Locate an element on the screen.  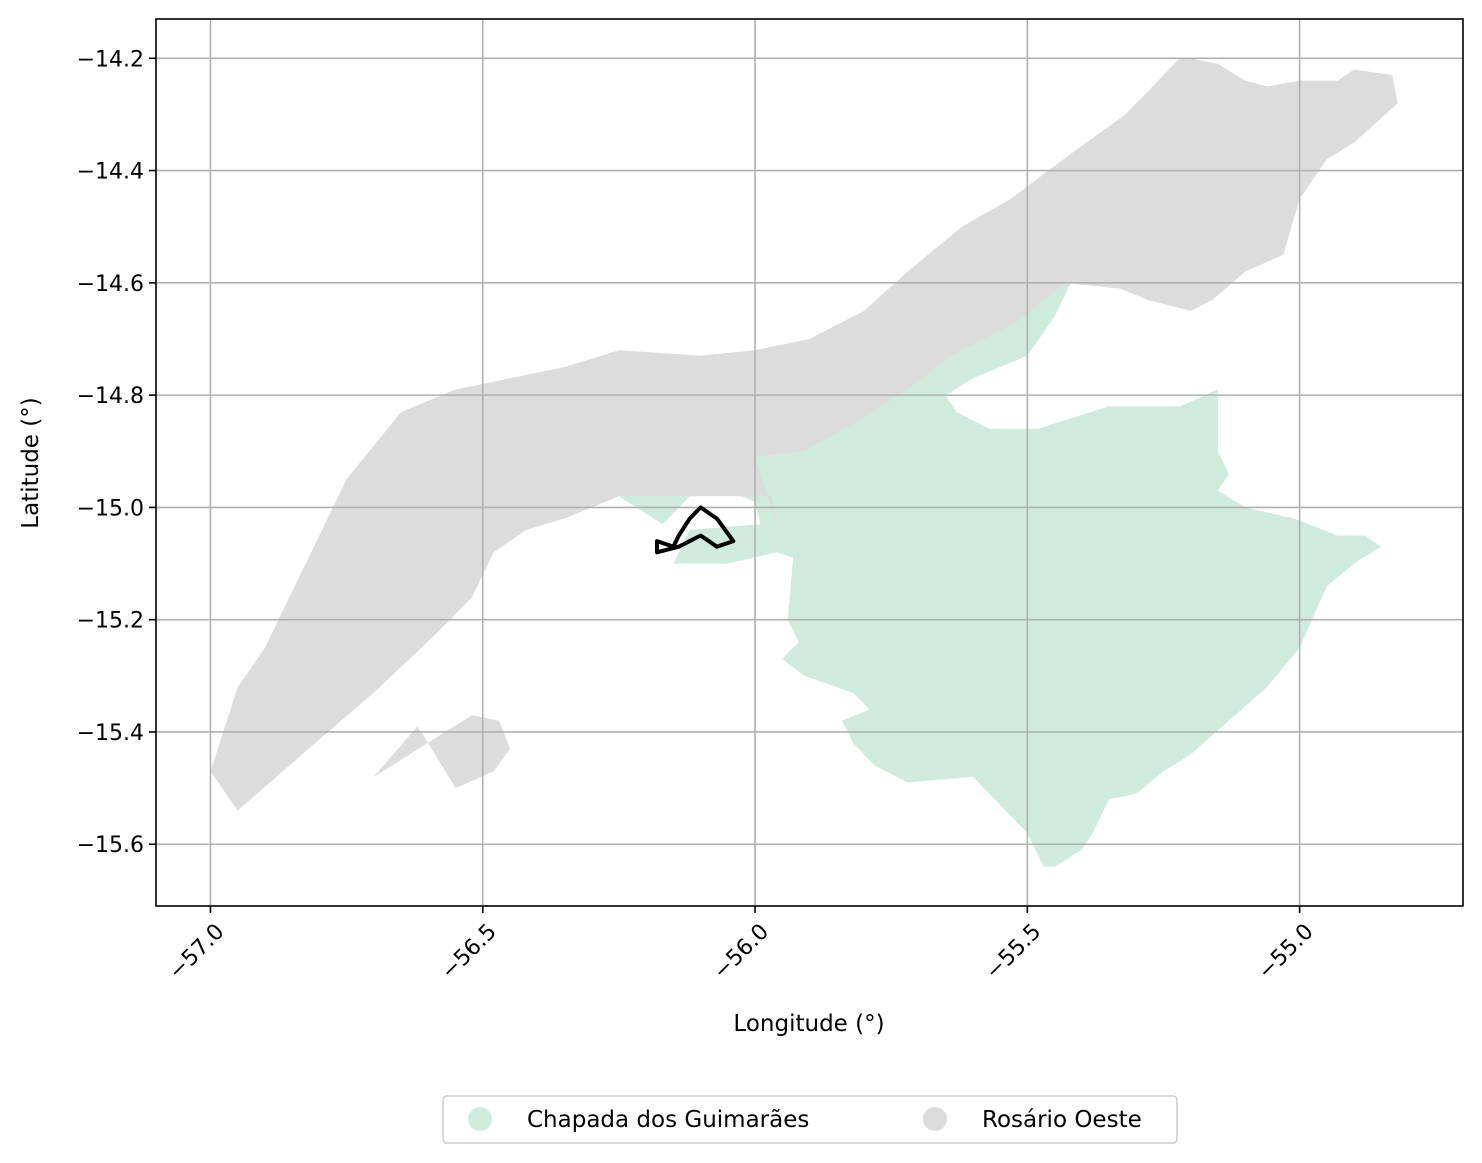
y-tick-label-6: −15.4 is located at coordinates (110, 733).